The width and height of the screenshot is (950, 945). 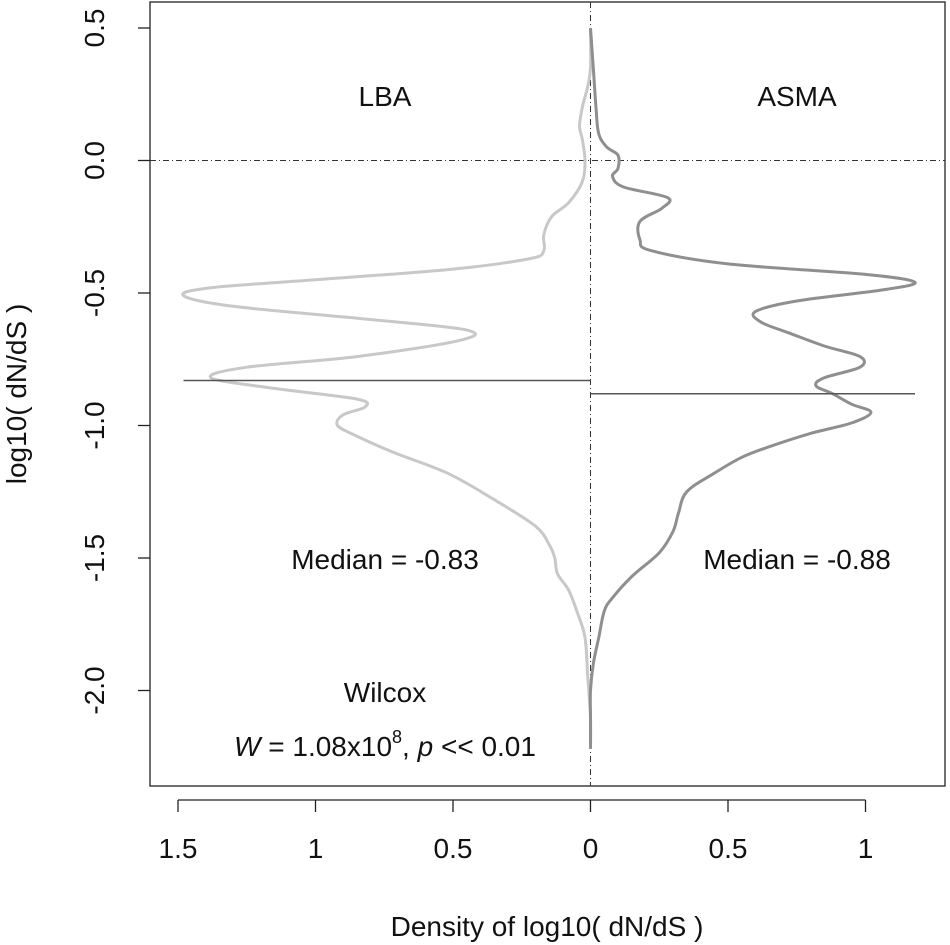 I want to click on x-tick-label: 0, so click(x=591, y=848).